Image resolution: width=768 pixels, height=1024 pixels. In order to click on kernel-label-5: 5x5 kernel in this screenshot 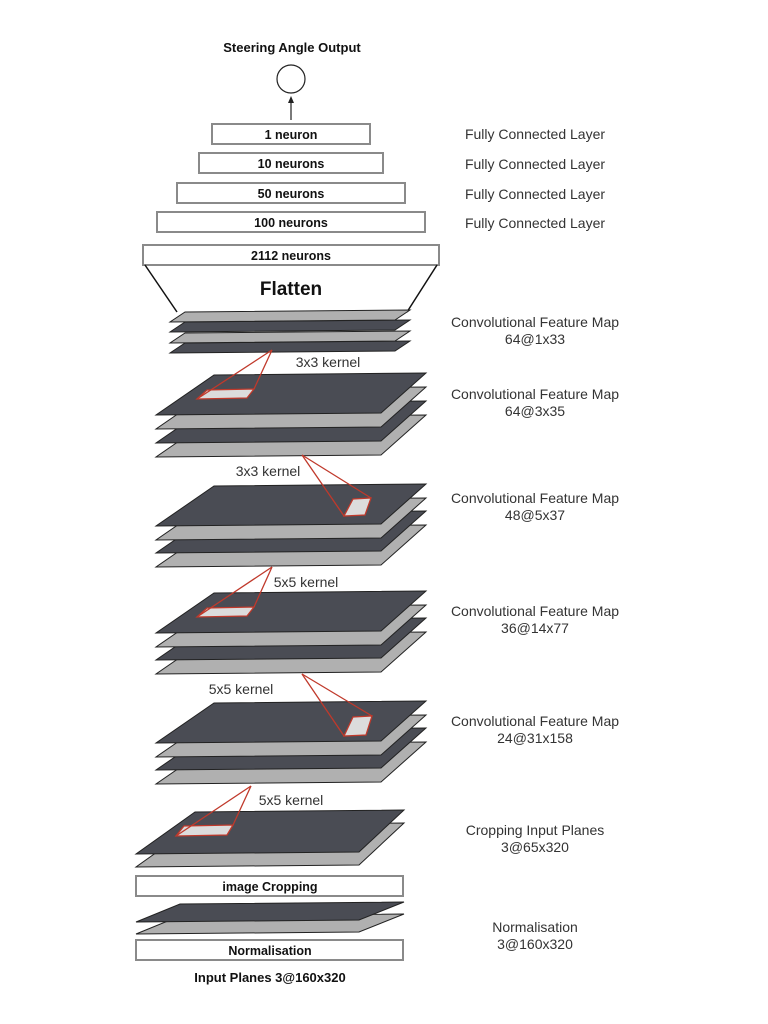, I will do `click(291, 800)`.